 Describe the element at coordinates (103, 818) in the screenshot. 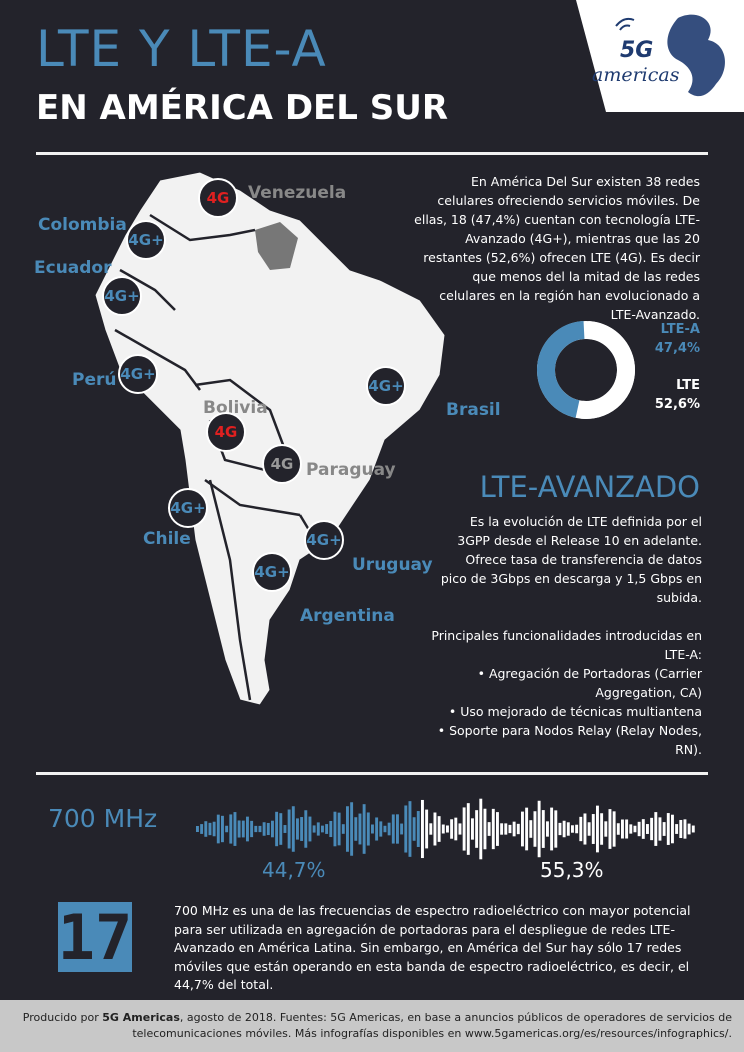

I see `band-label: 700 MHz` at that location.